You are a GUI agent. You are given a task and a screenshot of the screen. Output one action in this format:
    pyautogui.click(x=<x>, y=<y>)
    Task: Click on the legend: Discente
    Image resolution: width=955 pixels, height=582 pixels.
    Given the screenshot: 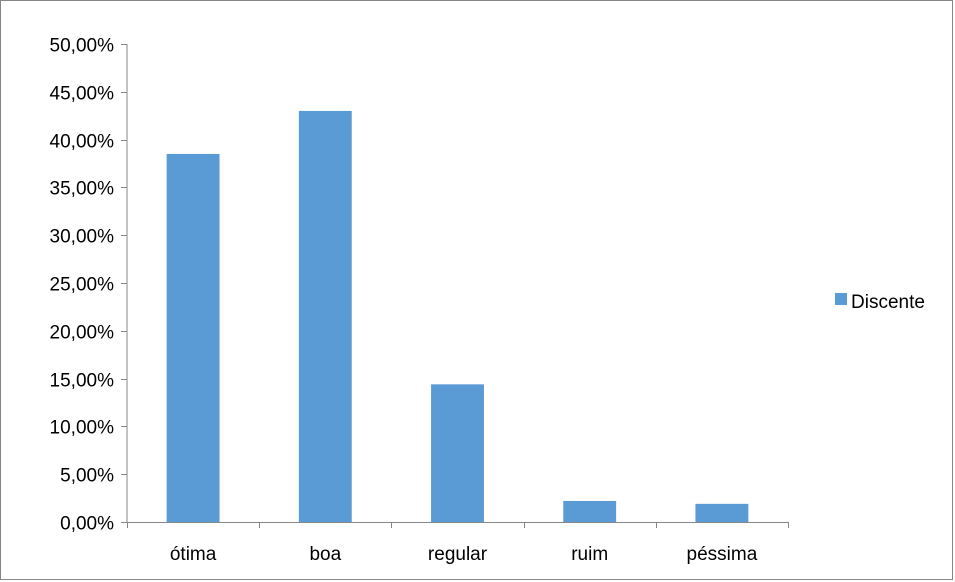 What is the action you would take?
    pyautogui.click(x=880, y=302)
    